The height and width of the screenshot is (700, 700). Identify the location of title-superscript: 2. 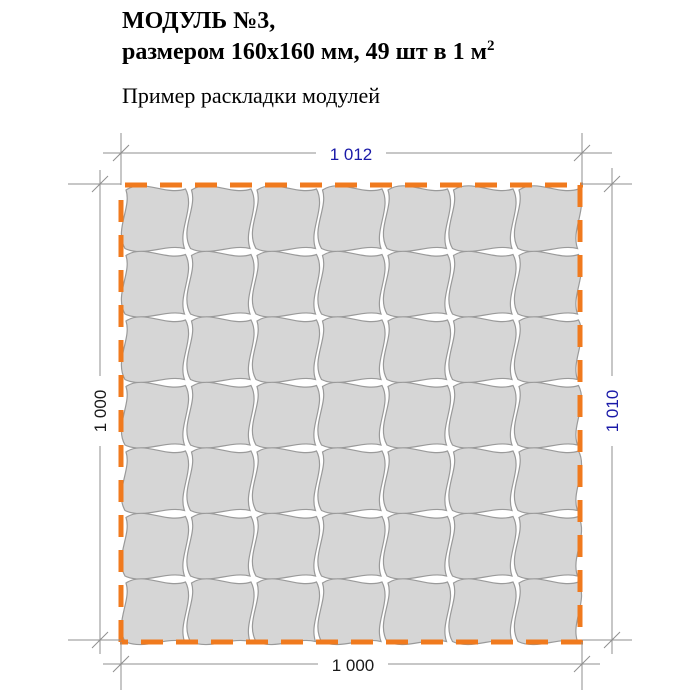
(490, 46).